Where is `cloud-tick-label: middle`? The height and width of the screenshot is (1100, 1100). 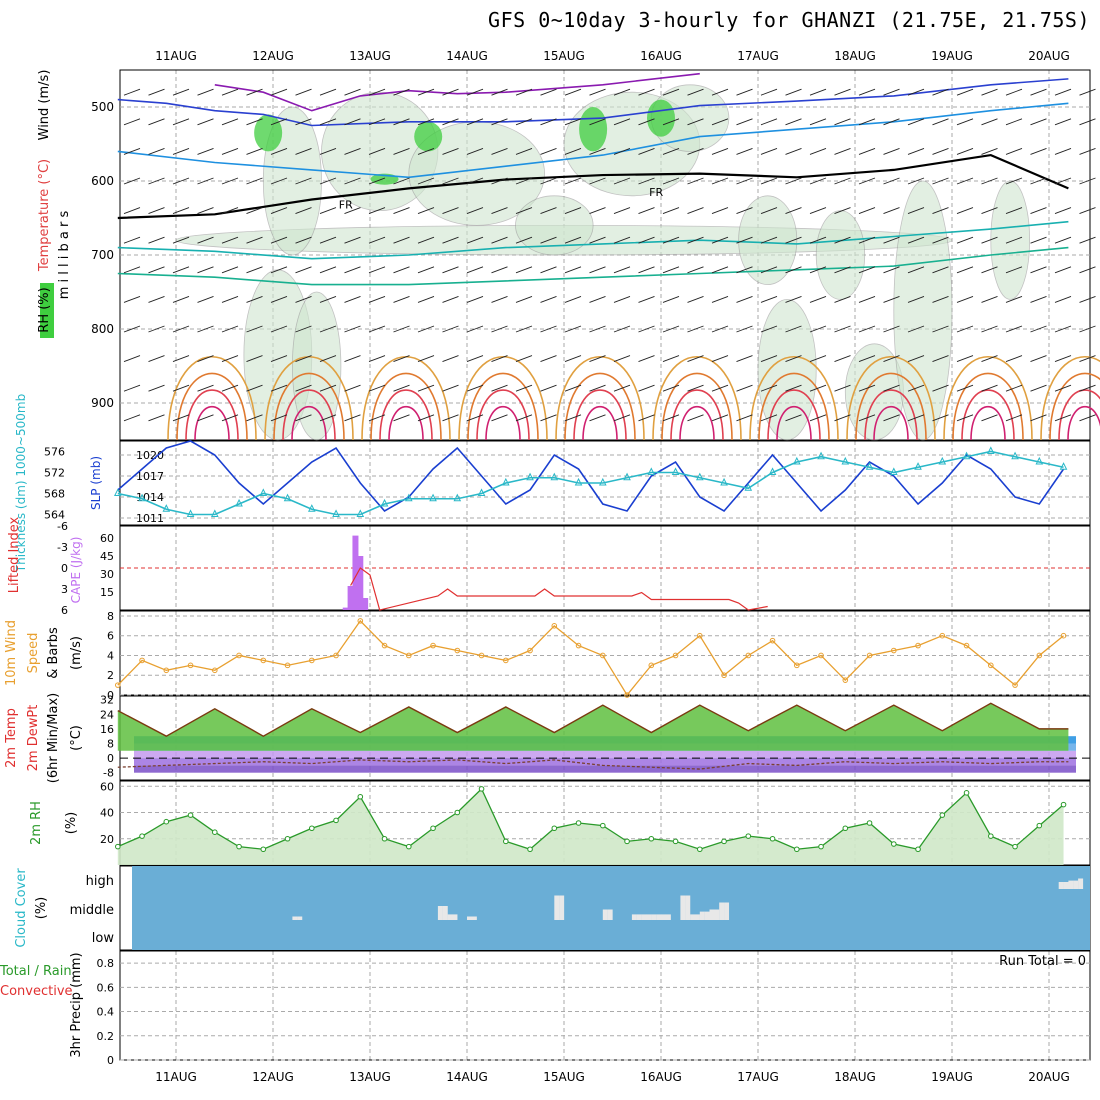 cloud-tick-label: middle is located at coordinates (92, 910).